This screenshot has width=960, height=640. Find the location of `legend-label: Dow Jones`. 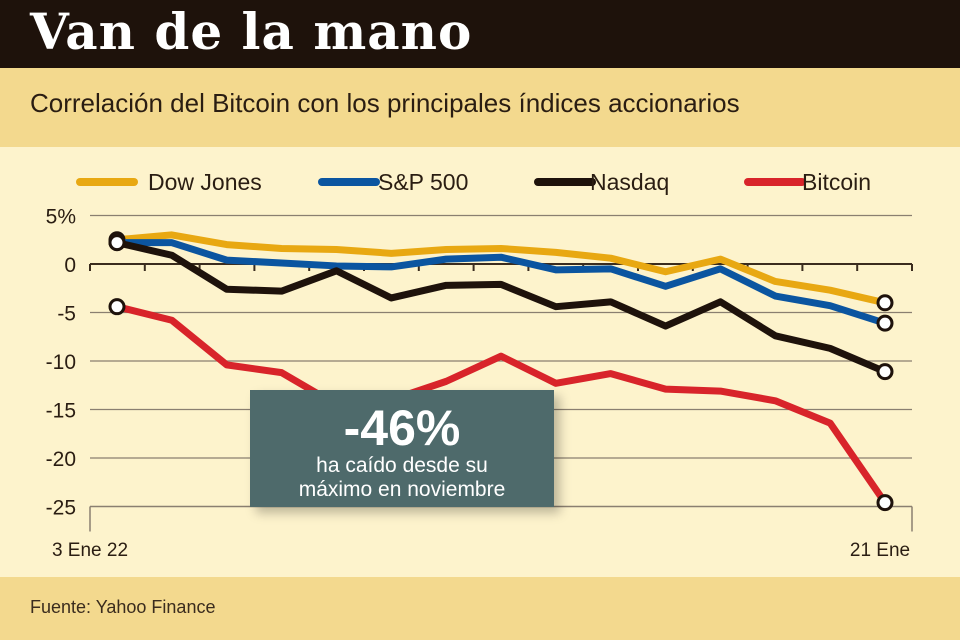

legend-label: Dow Jones is located at coordinates (205, 182).